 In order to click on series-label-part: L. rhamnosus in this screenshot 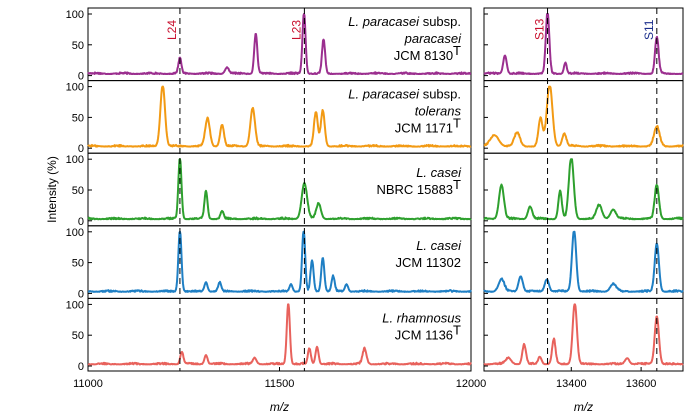, I will do `click(421, 317)`.